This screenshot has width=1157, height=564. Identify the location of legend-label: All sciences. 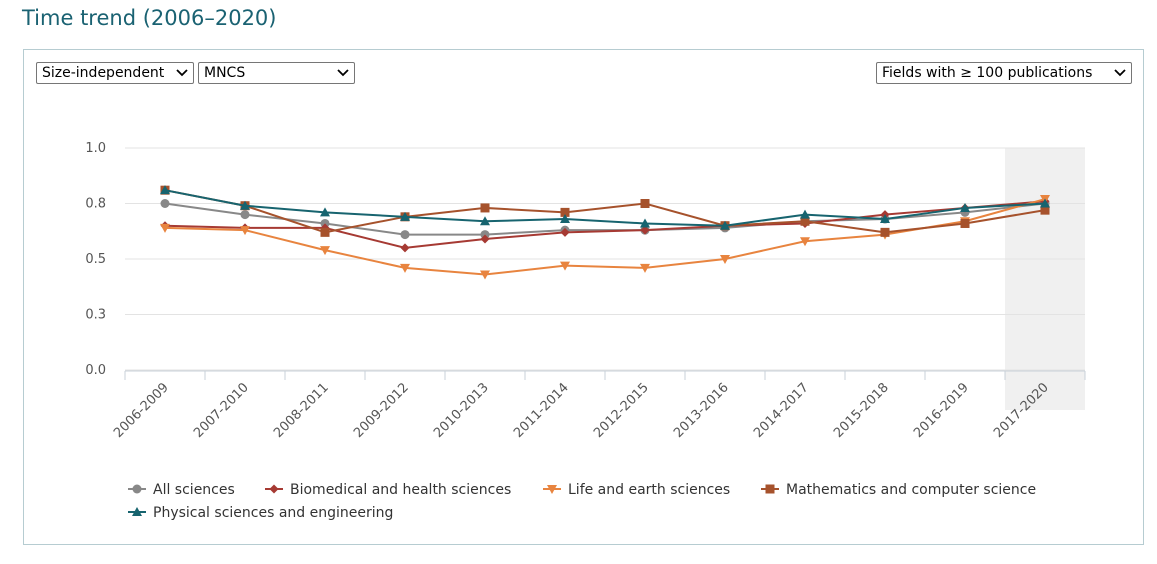
(194, 490).